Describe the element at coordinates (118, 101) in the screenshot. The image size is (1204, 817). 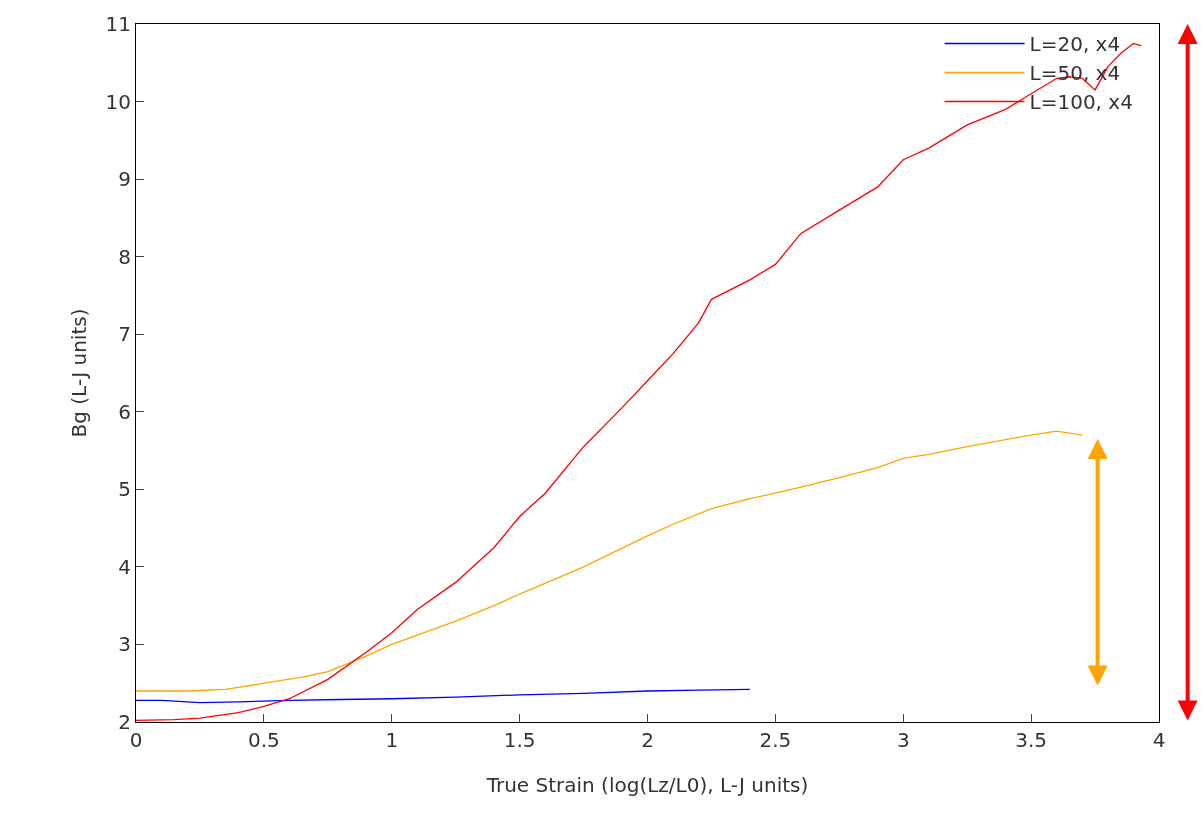
I see `y-tick-label: 10` at that location.